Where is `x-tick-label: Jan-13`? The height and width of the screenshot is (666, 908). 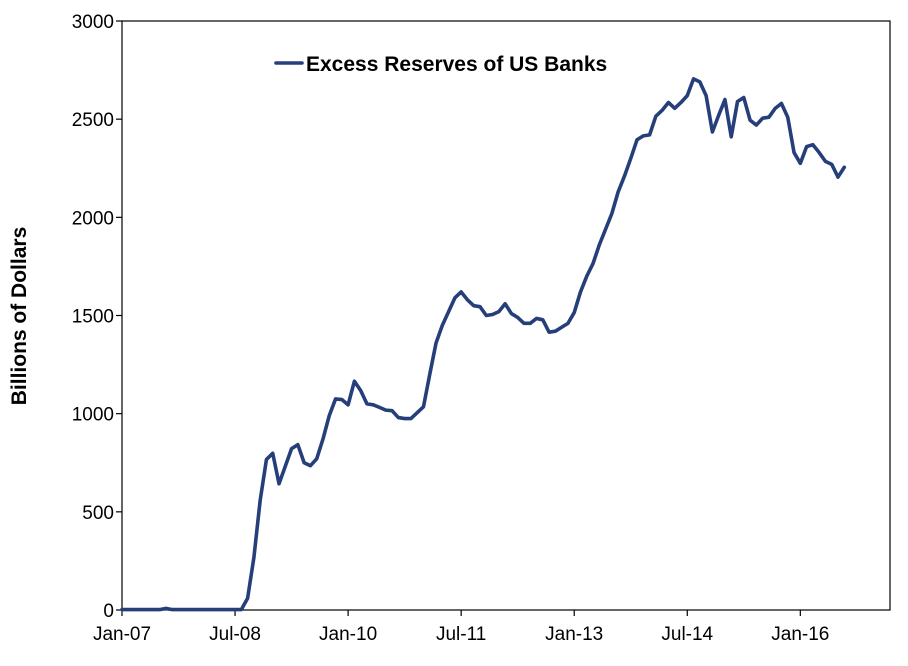 x-tick-label: Jan-13 is located at coordinates (574, 634).